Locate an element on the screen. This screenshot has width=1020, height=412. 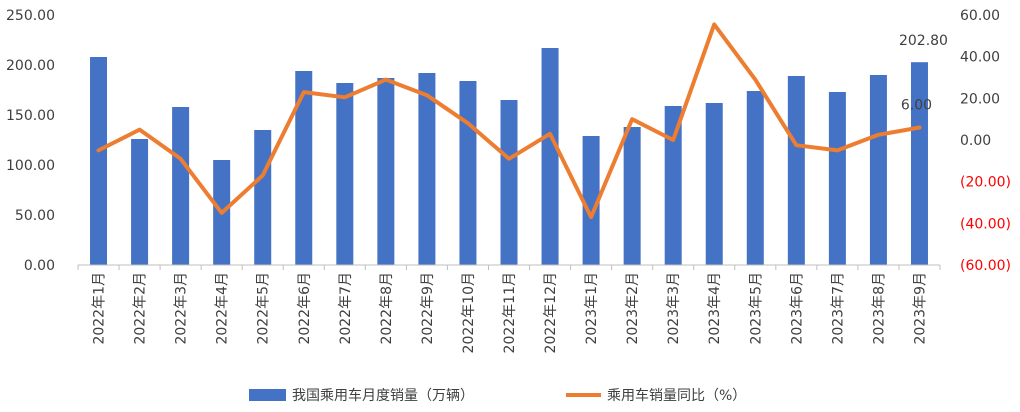
right-axis-tick-label: (60.00) is located at coordinates (985, 266).